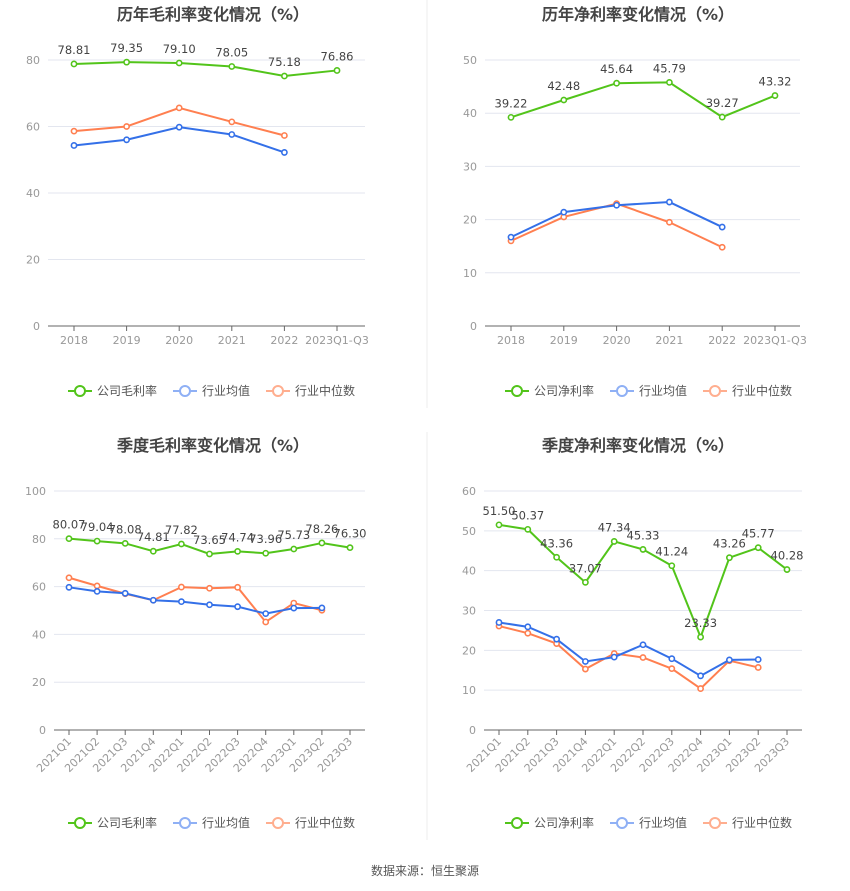 This screenshot has width=850, height=891. Describe the element at coordinates (511, 340) in the screenshot. I see `x-tick-label: 2018` at that location.